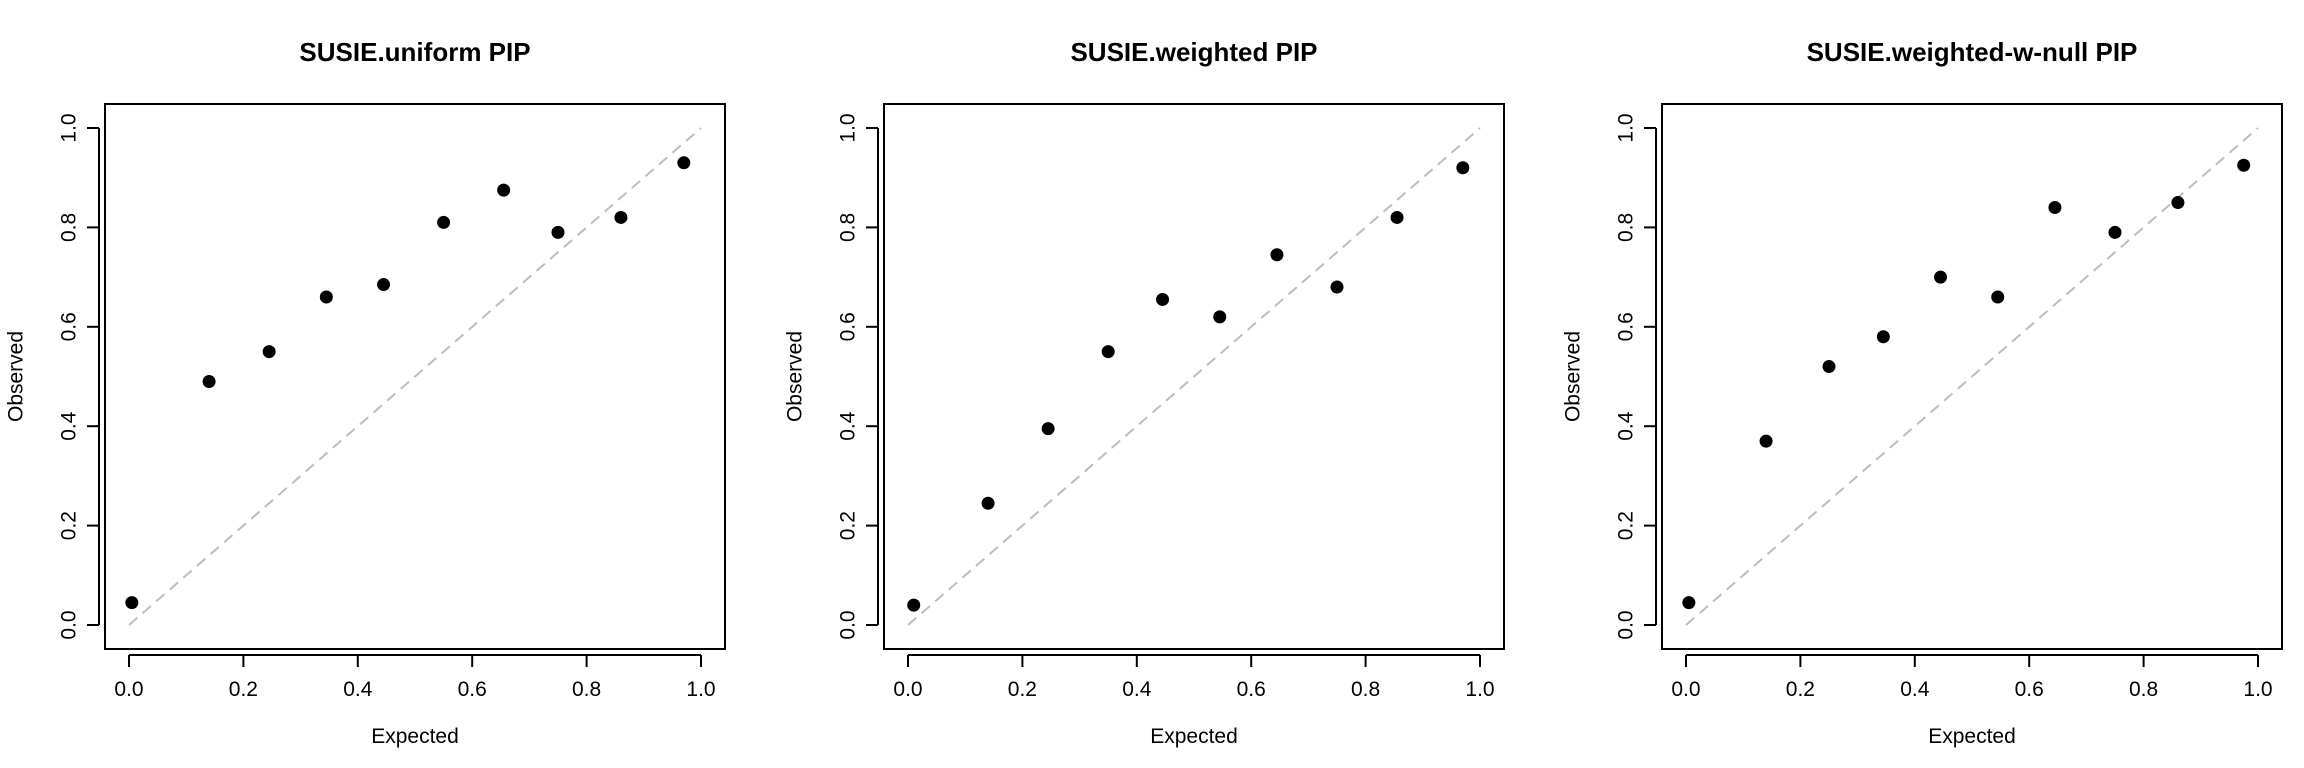 The height and width of the screenshot is (768, 2304). I want to click on chart-title: SUSIE.weighted-w-null PIP, so click(1972, 52).